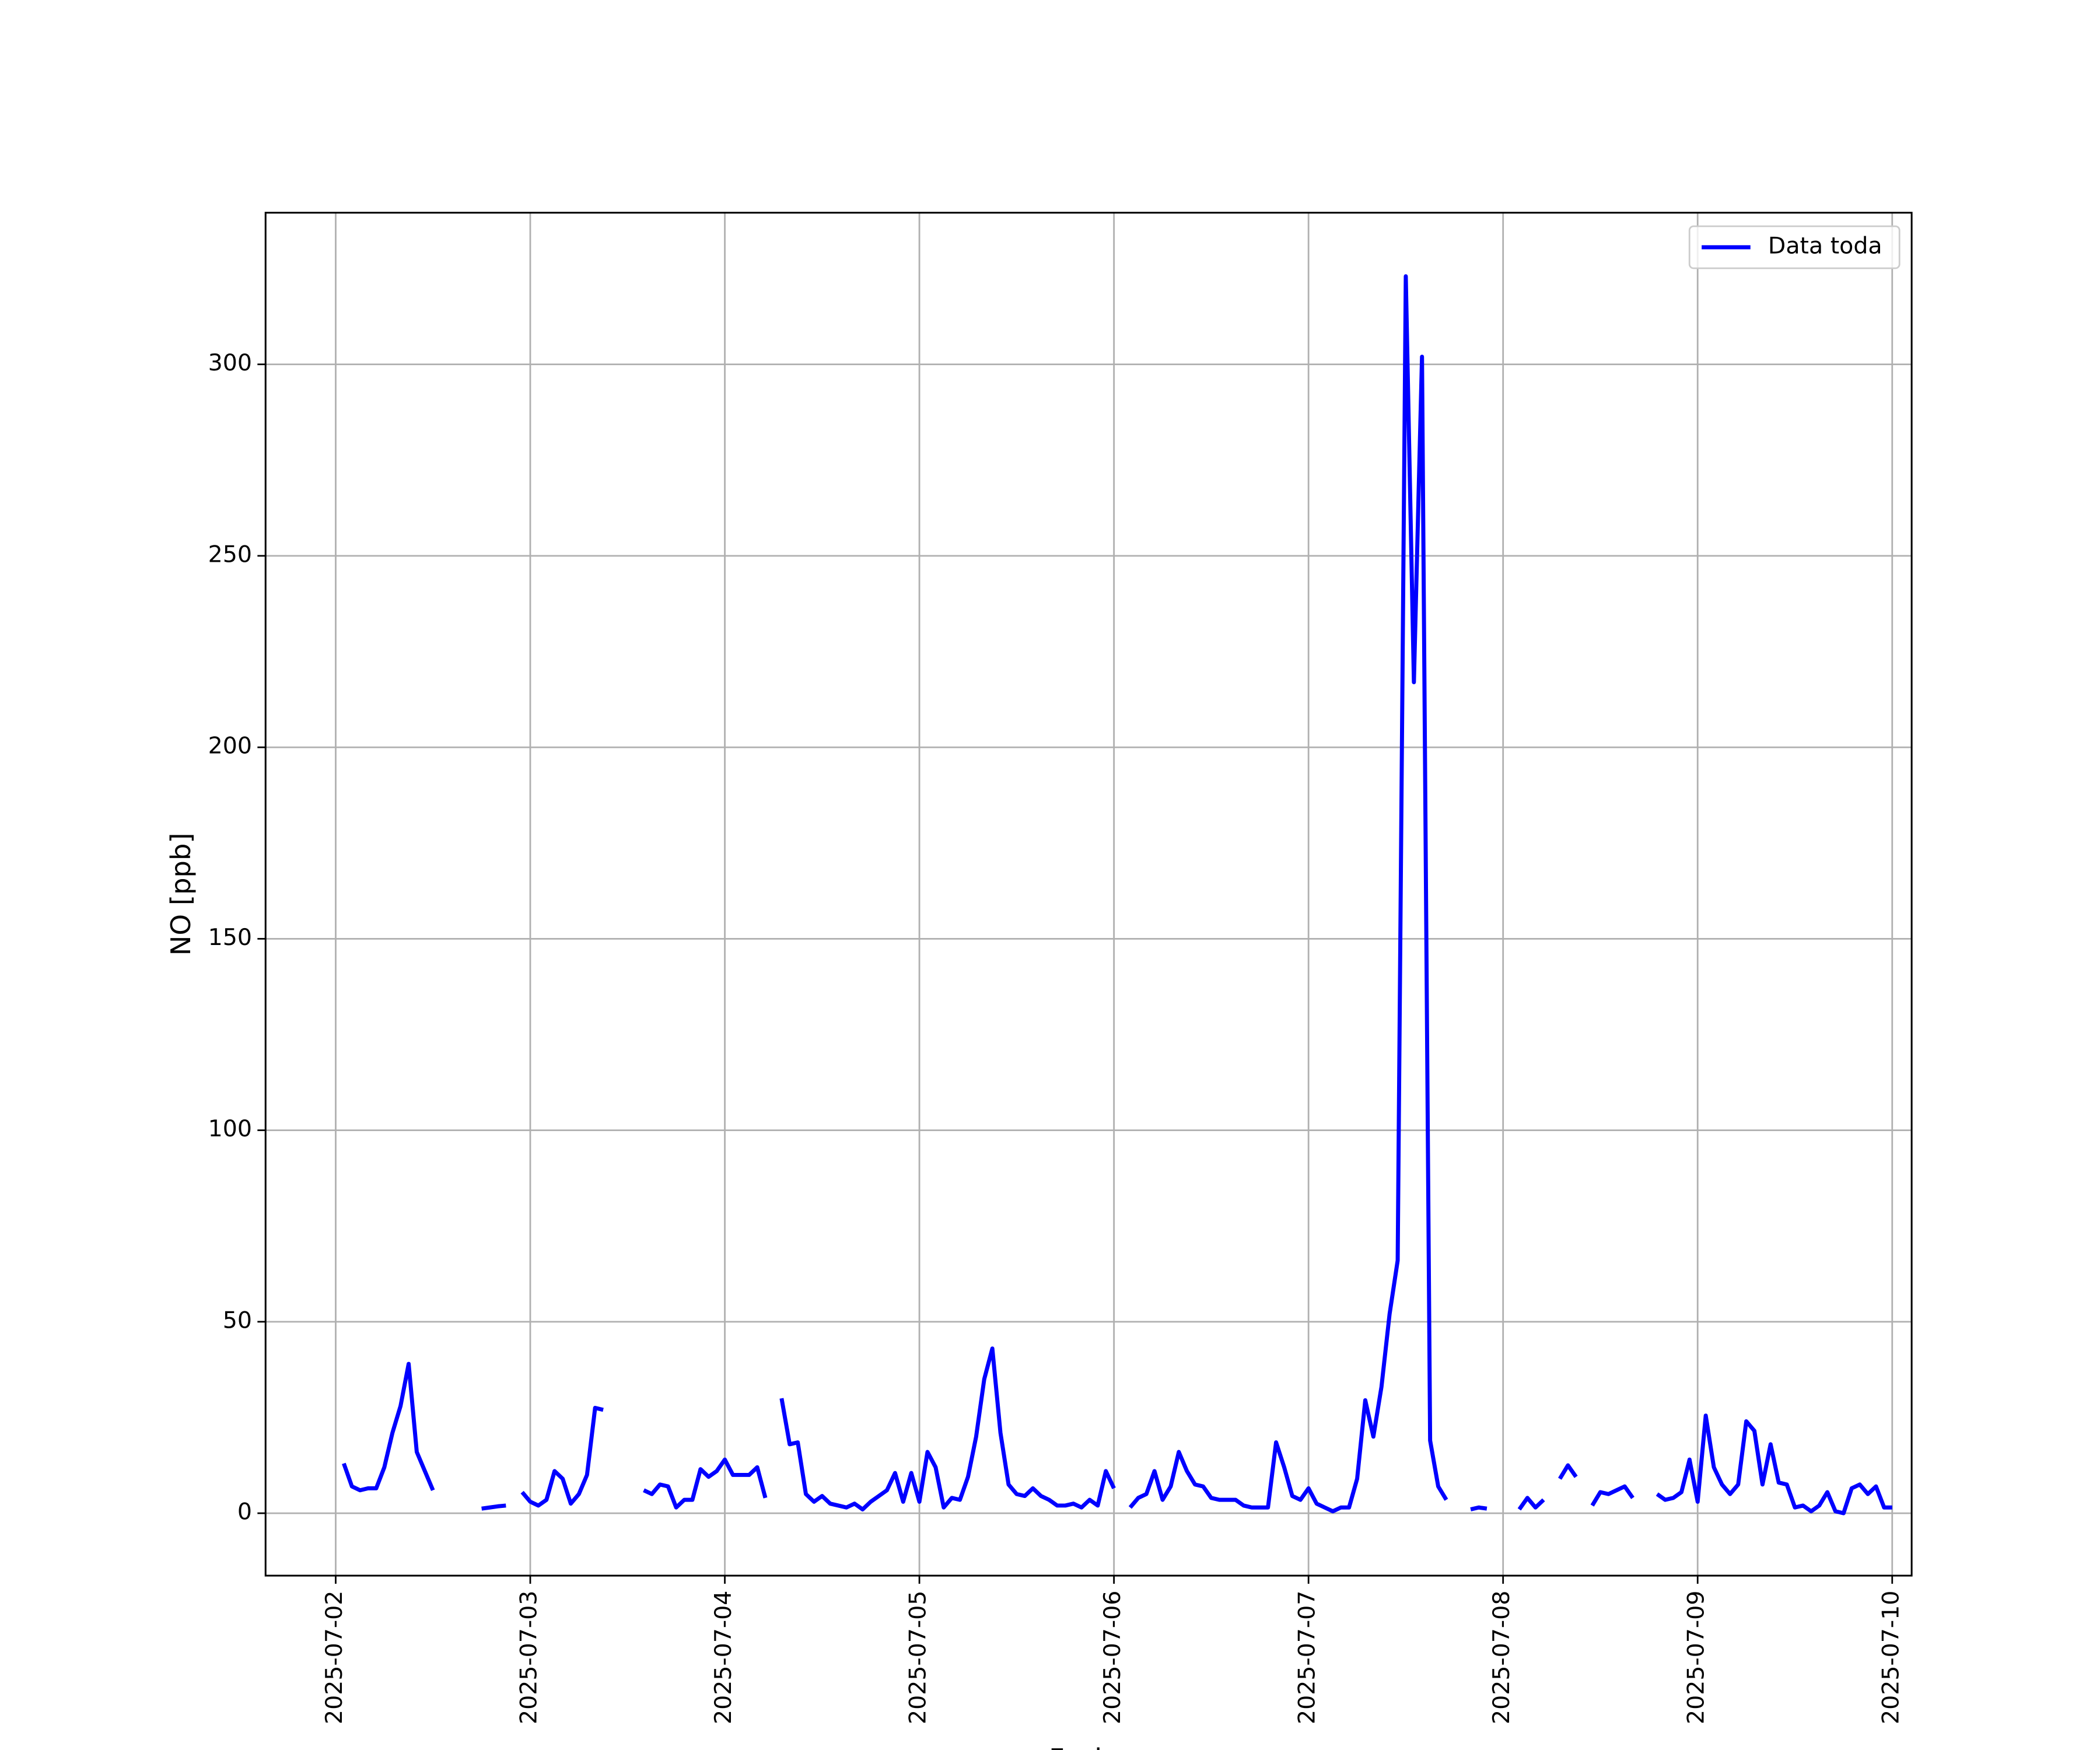 The width and height of the screenshot is (2100, 1750). Describe the element at coordinates (230, 554) in the screenshot. I see `y-tick-label: 250` at that location.